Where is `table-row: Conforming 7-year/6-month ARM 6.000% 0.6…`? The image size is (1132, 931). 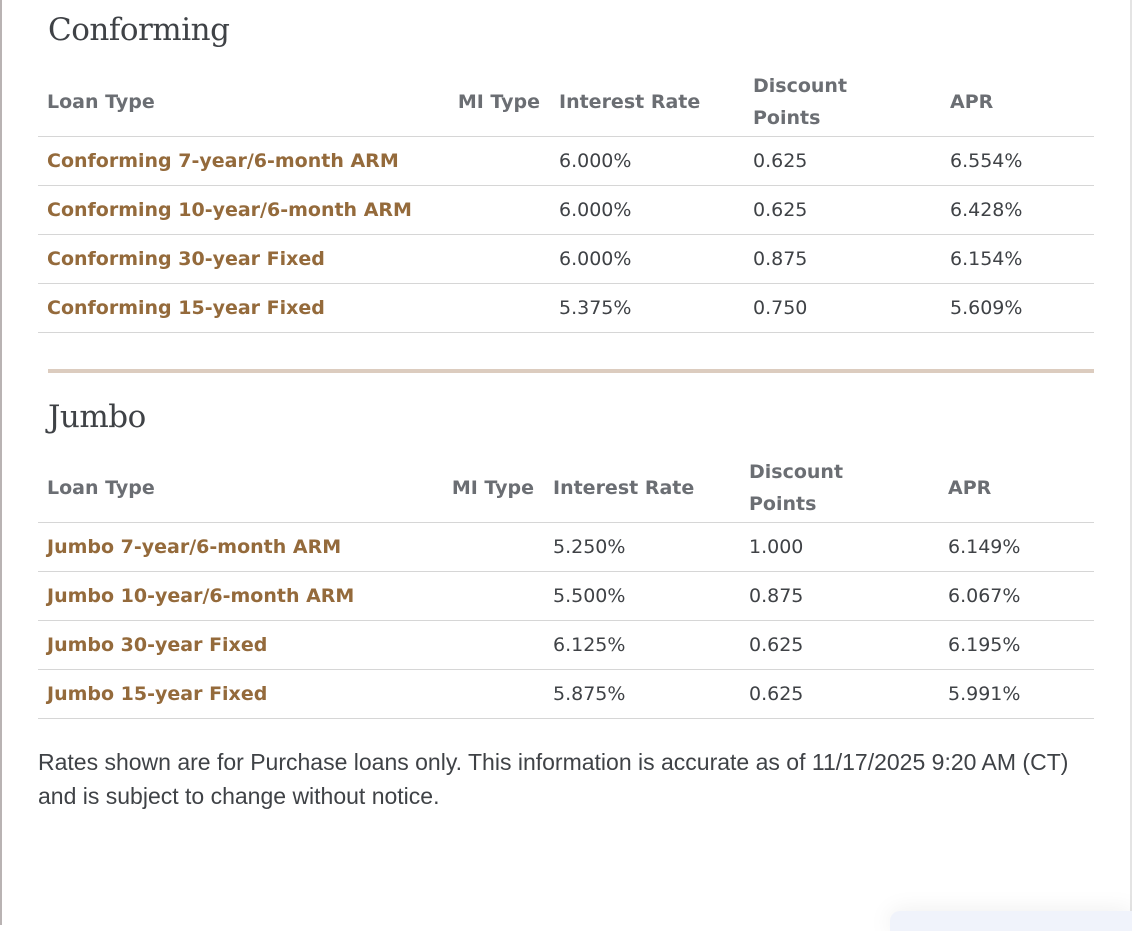
table-row: Conforming 7-year/6-month ARM 6.000% 0.6… is located at coordinates (566, 160).